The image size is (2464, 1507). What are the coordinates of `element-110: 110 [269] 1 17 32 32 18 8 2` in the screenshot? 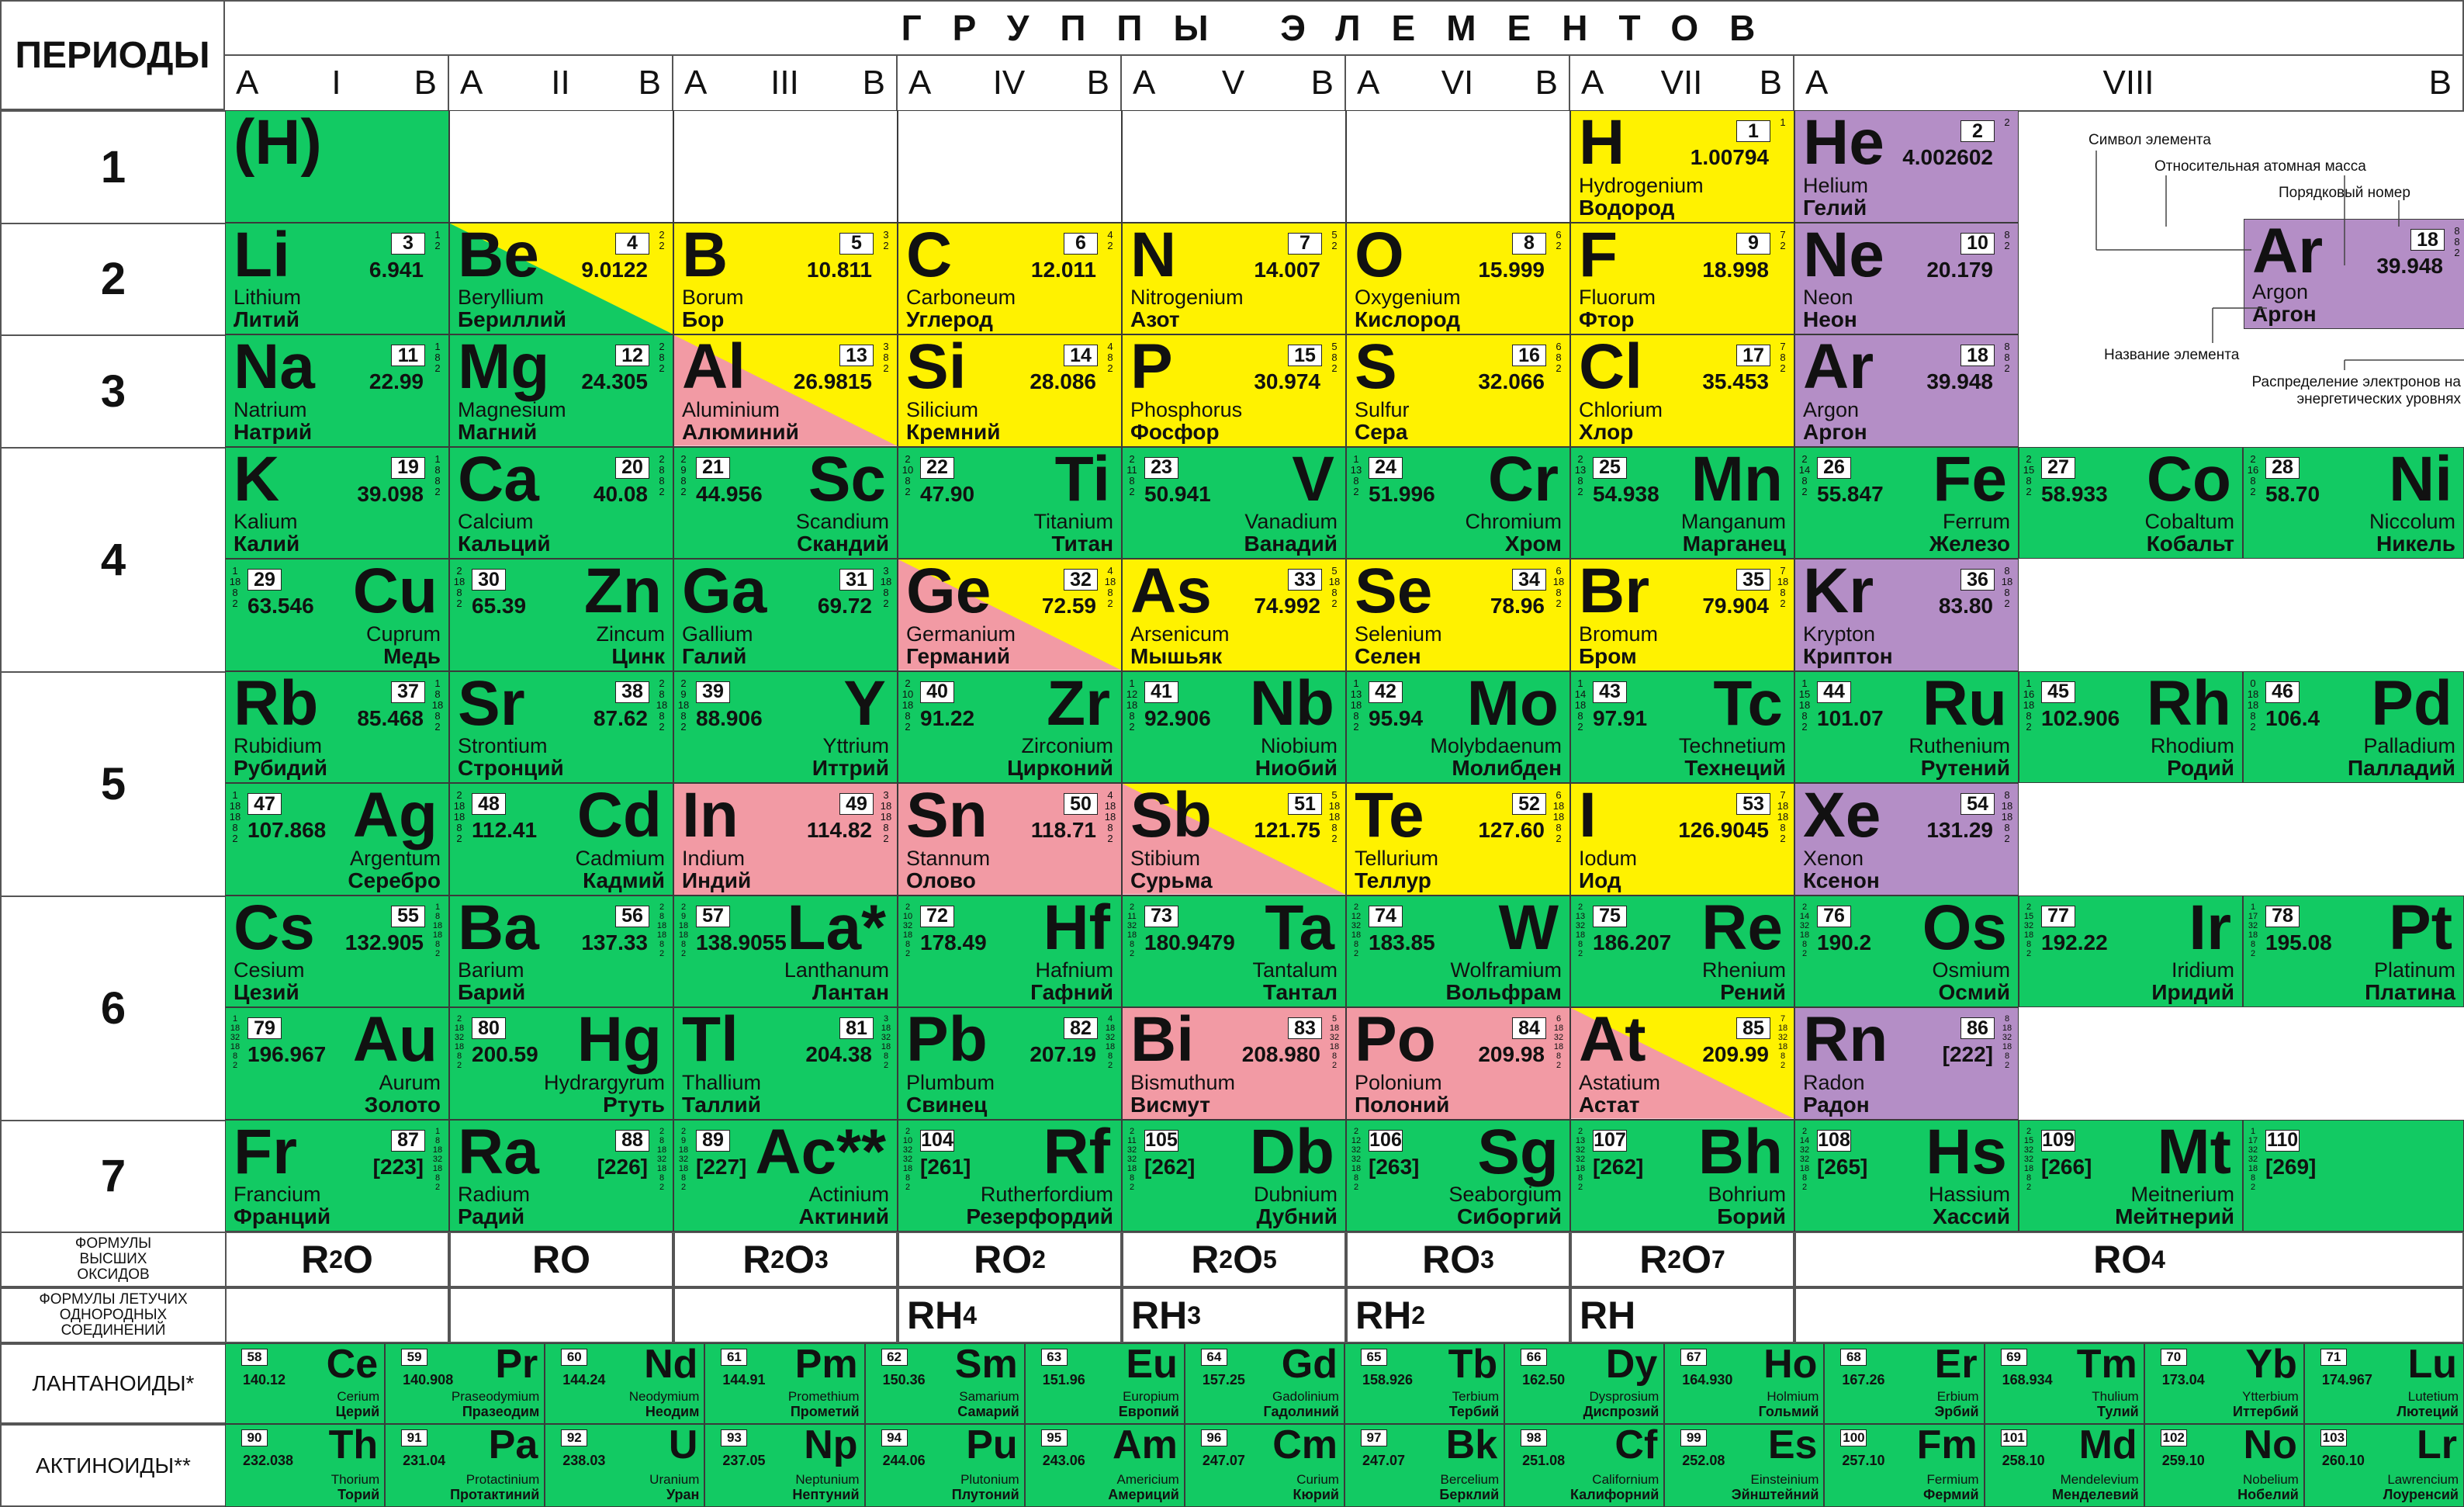 It's located at (2353, 1175).